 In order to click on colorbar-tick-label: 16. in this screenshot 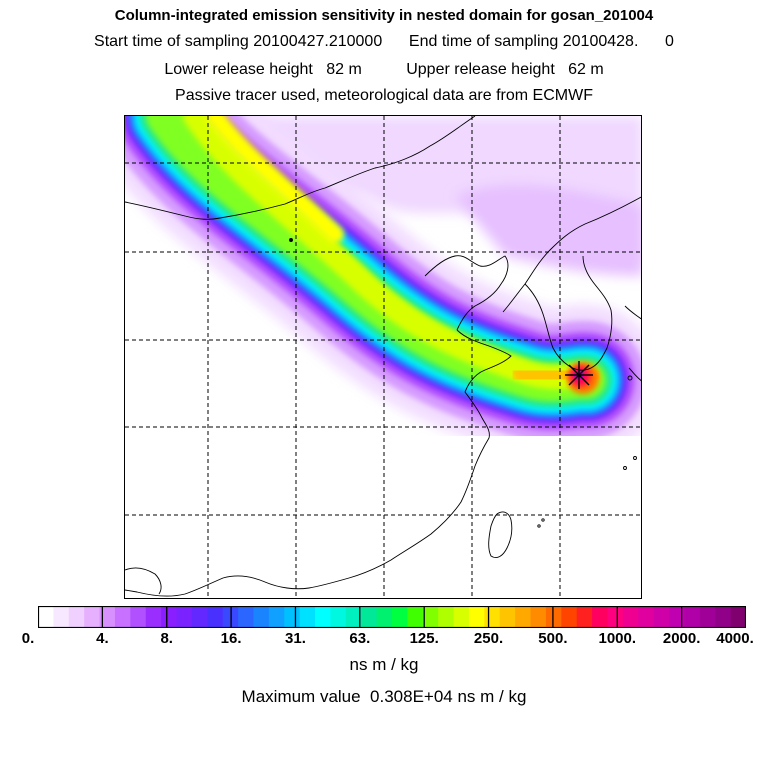, I will do `click(231, 638)`.